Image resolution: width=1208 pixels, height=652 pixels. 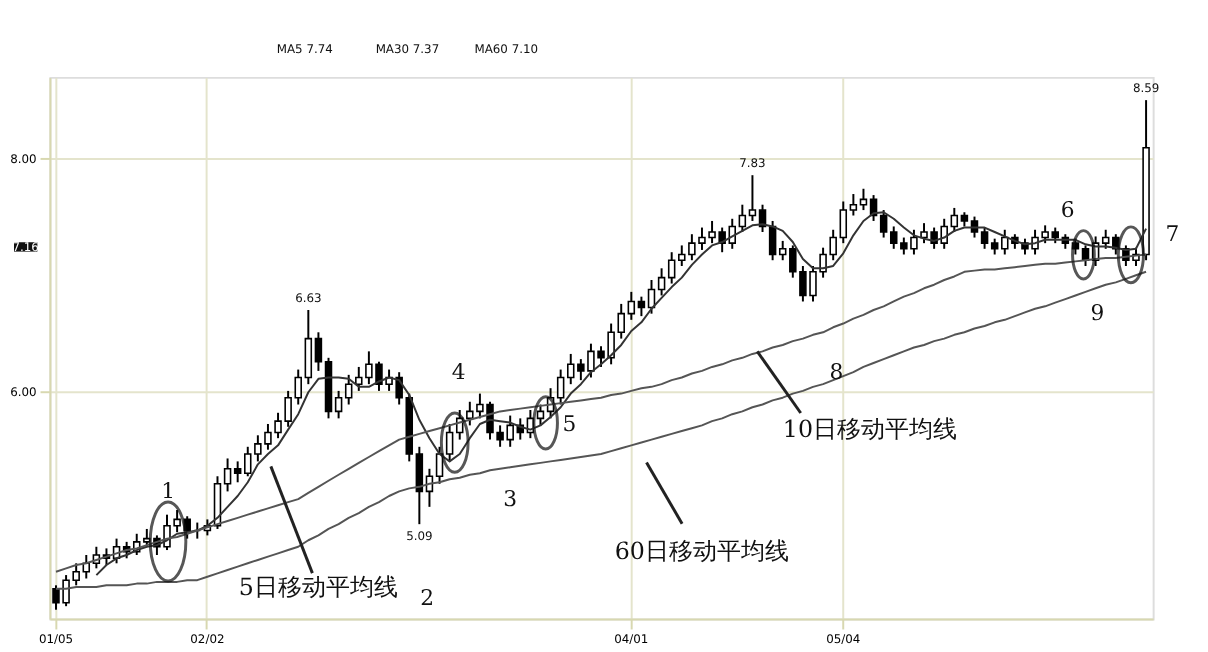 What do you see at coordinates (569, 423) in the screenshot?
I see `annotation: 5` at bounding box center [569, 423].